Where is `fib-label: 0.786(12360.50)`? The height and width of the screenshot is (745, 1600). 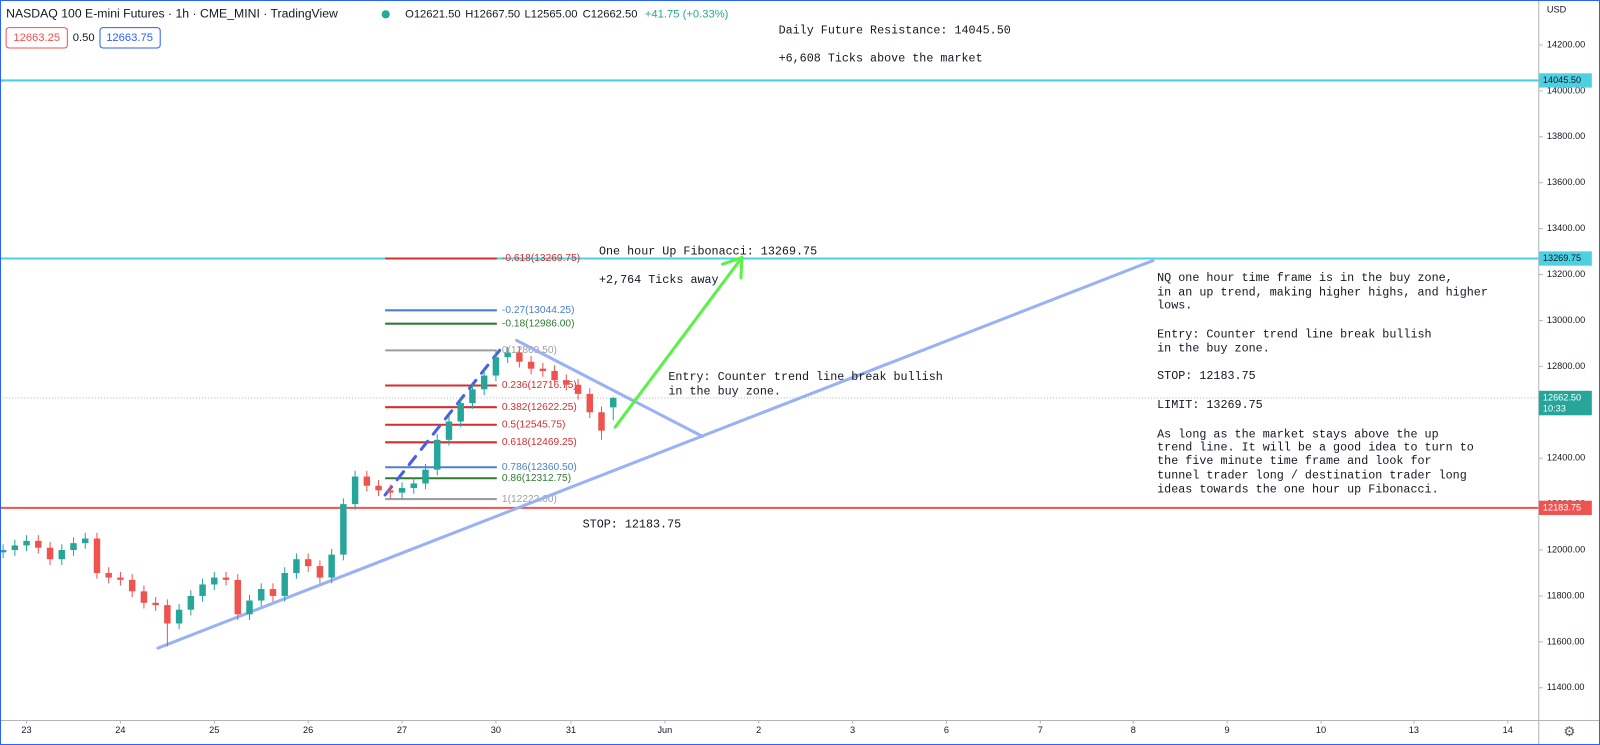
fib-label: 0.786(12360.50) is located at coordinates (539, 467).